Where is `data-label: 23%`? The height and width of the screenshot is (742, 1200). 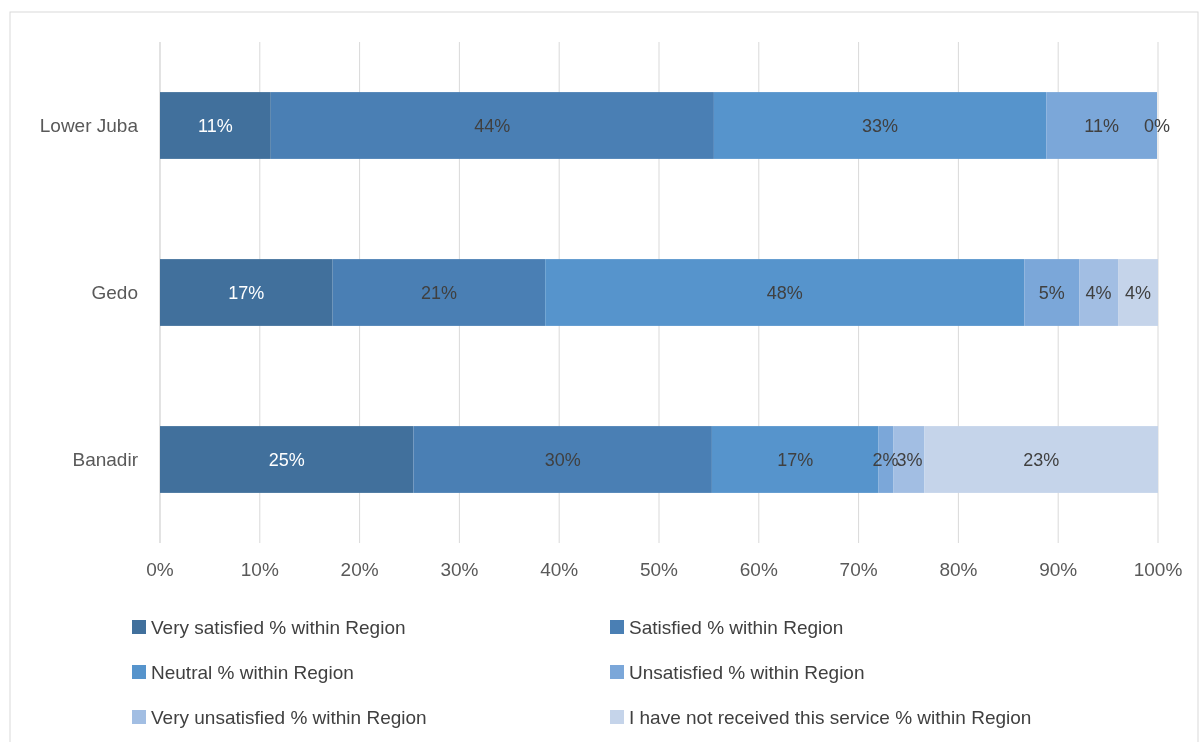
data-label: 23% is located at coordinates (1041, 459).